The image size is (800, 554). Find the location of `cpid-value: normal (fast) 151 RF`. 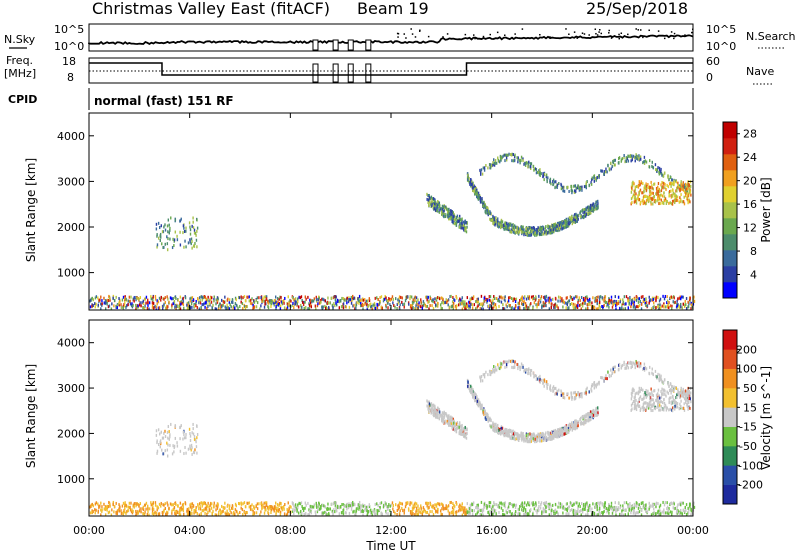

cpid-value: normal (fast) 151 RF is located at coordinates (164, 101).